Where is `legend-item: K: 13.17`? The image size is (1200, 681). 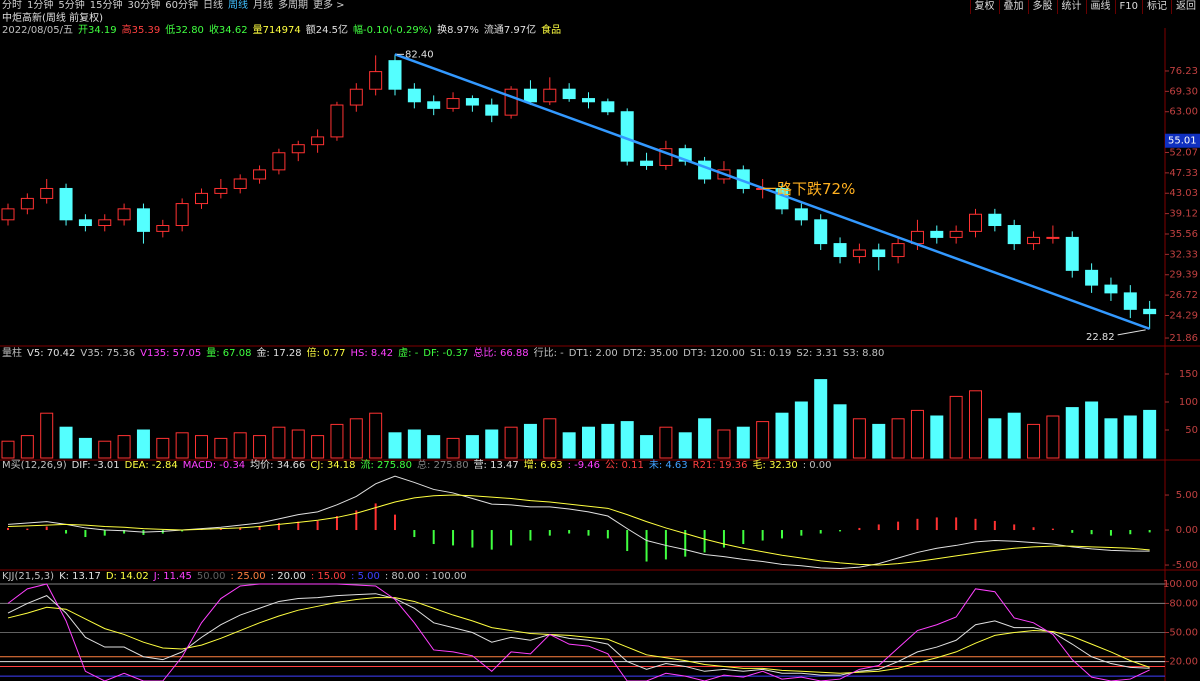
legend-item: K: 13.17 is located at coordinates (80, 576).